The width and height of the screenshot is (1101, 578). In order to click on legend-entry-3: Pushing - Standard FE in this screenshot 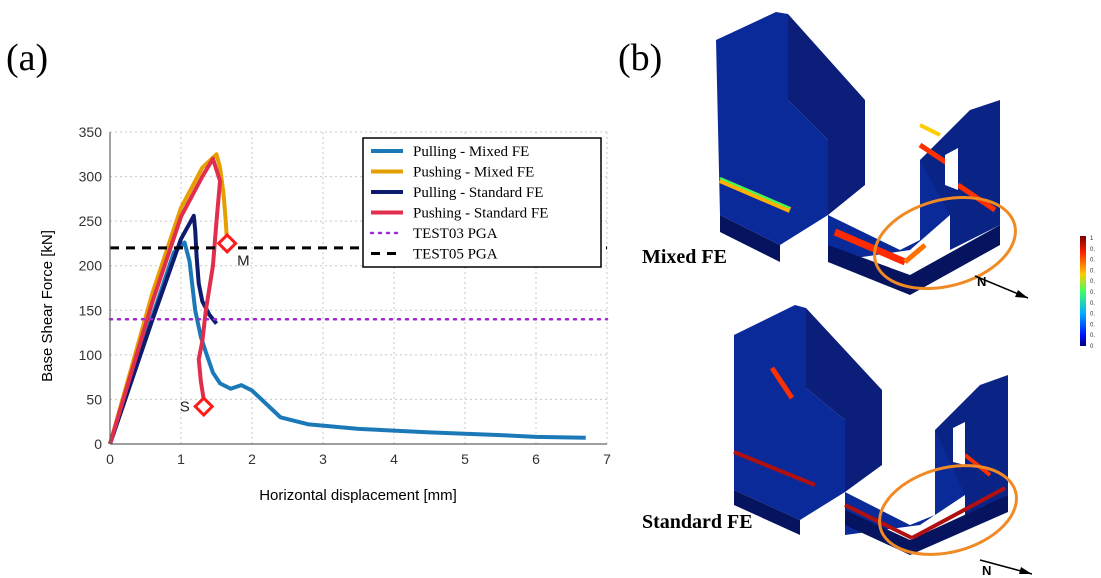, I will do `click(480, 214)`.